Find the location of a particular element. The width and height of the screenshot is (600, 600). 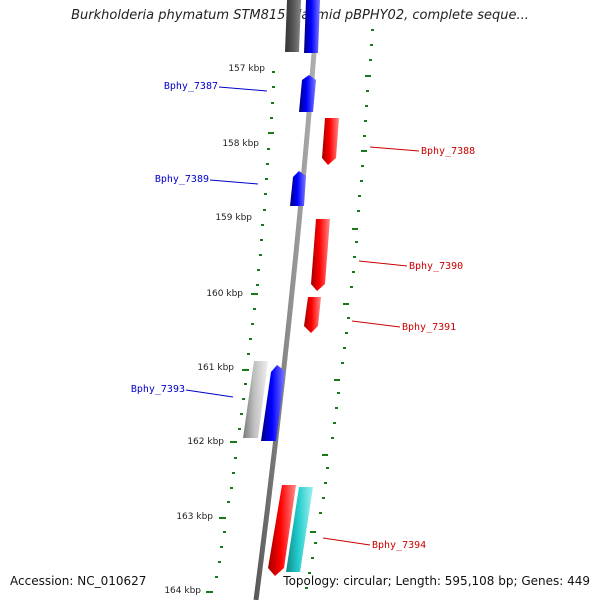

other-feature is located at coordinates (299, 529).